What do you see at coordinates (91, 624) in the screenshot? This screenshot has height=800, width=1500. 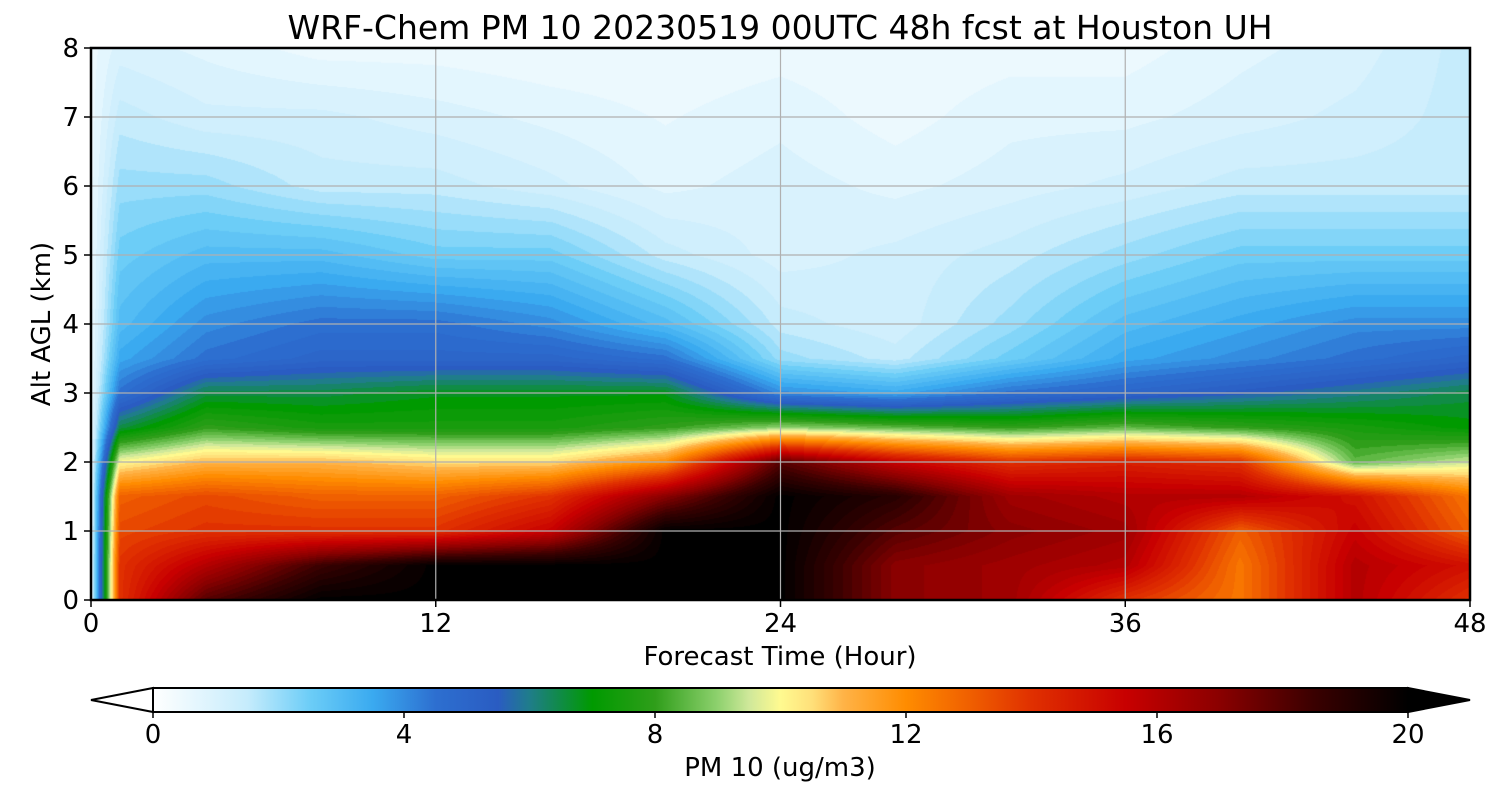 I see `x-tick-label: 0` at bounding box center [91, 624].